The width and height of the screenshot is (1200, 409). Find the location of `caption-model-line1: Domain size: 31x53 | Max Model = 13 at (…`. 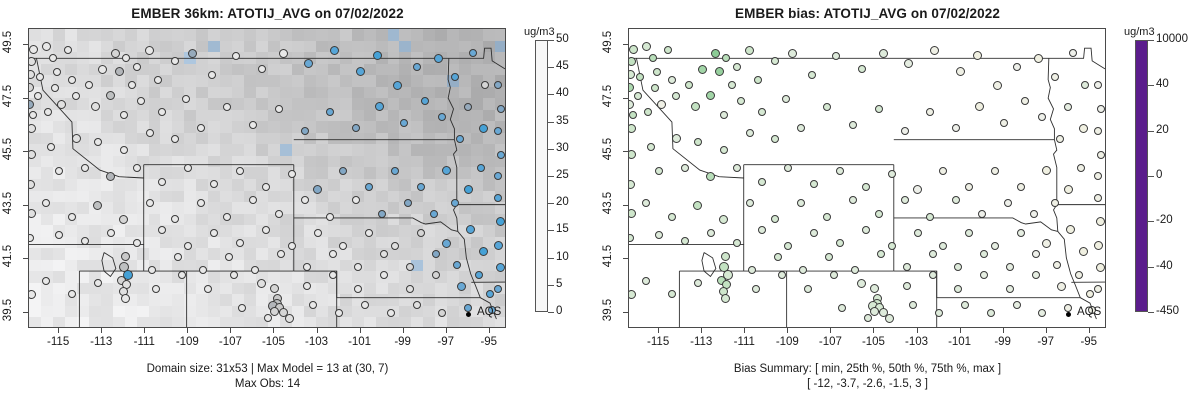

caption-model-line1: Domain size: 31x53 | Max Model = 13 at (… is located at coordinates (267, 369).